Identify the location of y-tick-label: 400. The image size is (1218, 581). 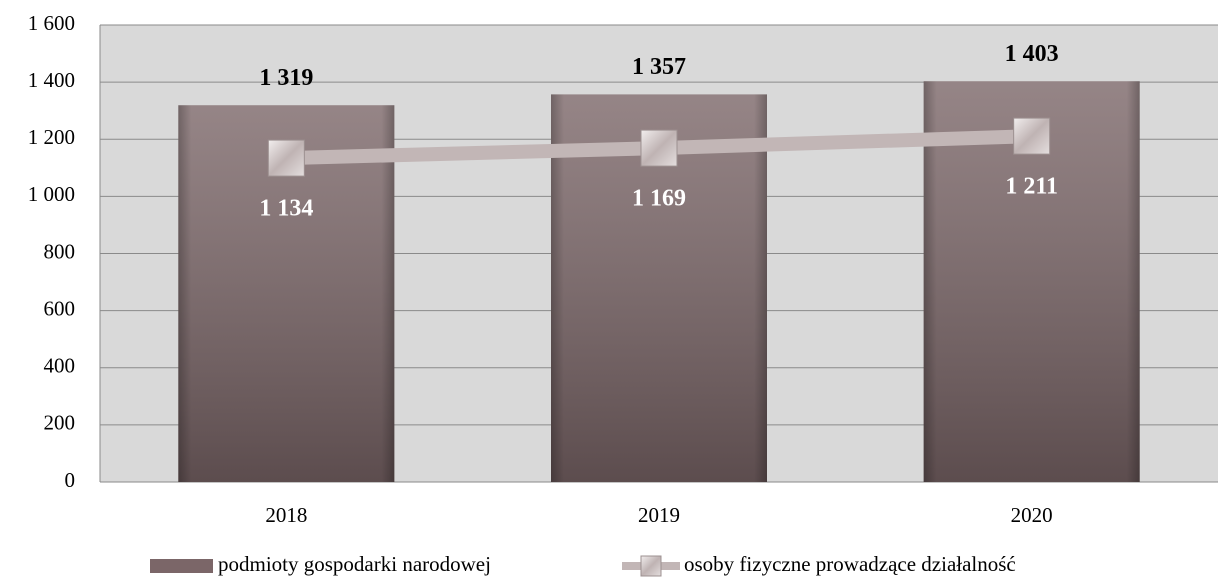
(60, 366).